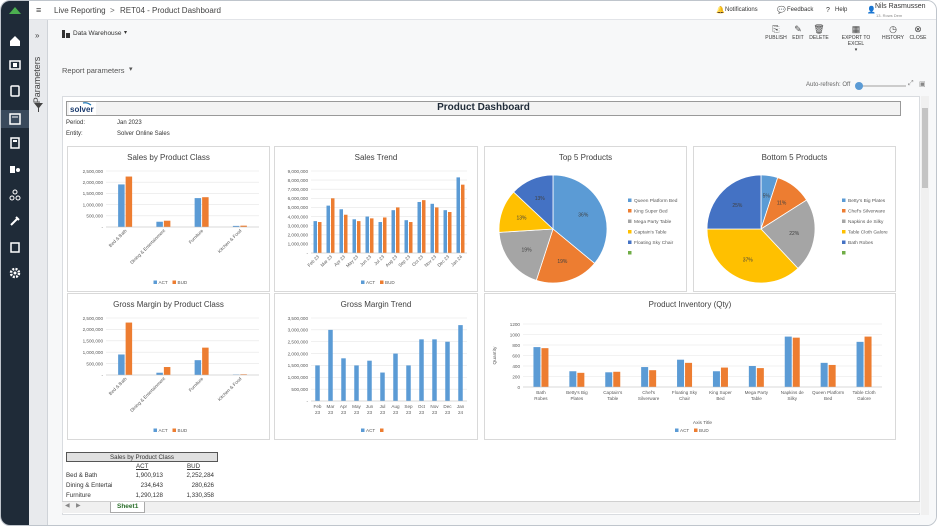  Describe the element at coordinates (131, 69) in the screenshot. I see `report-params-chevron-icon: ▾` at that location.